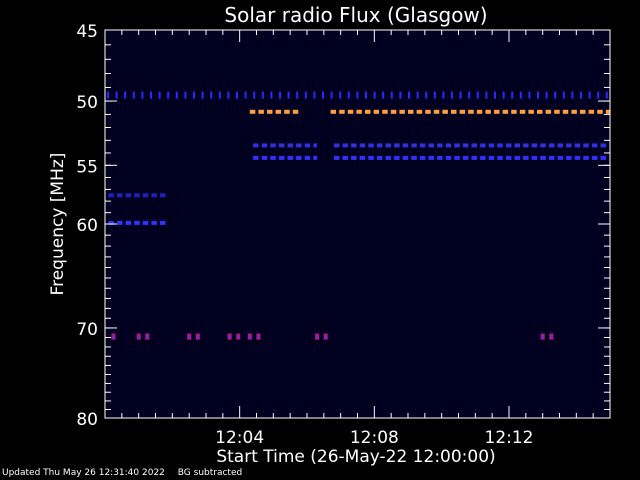  What do you see at coordinates (87, 420) in the screenshot?
I see `y-tick-label: 80` at bounding box center [87, 420].